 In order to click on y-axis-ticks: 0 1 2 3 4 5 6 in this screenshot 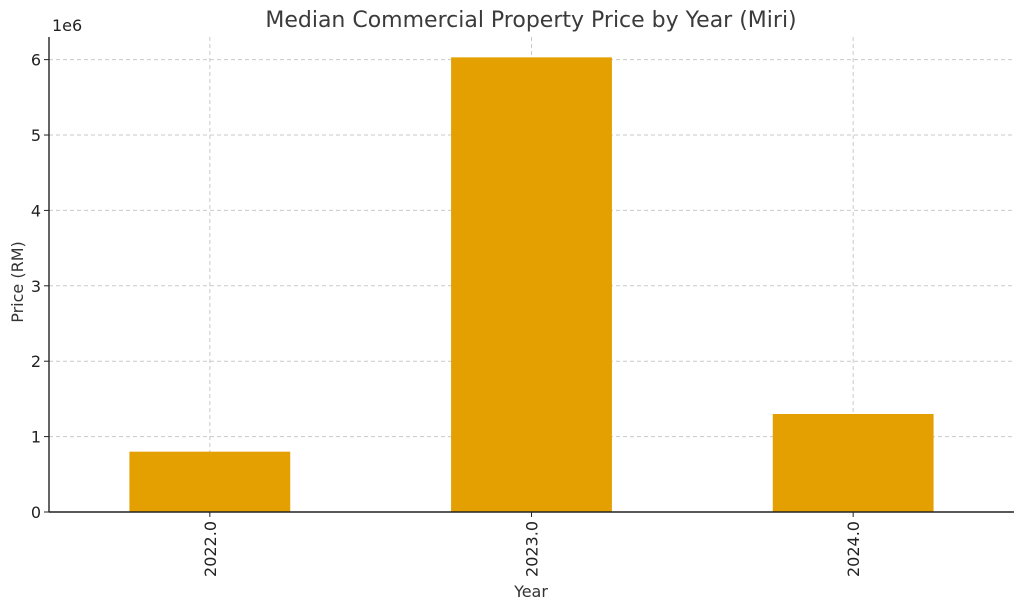, I will do `click(40, 286)`.